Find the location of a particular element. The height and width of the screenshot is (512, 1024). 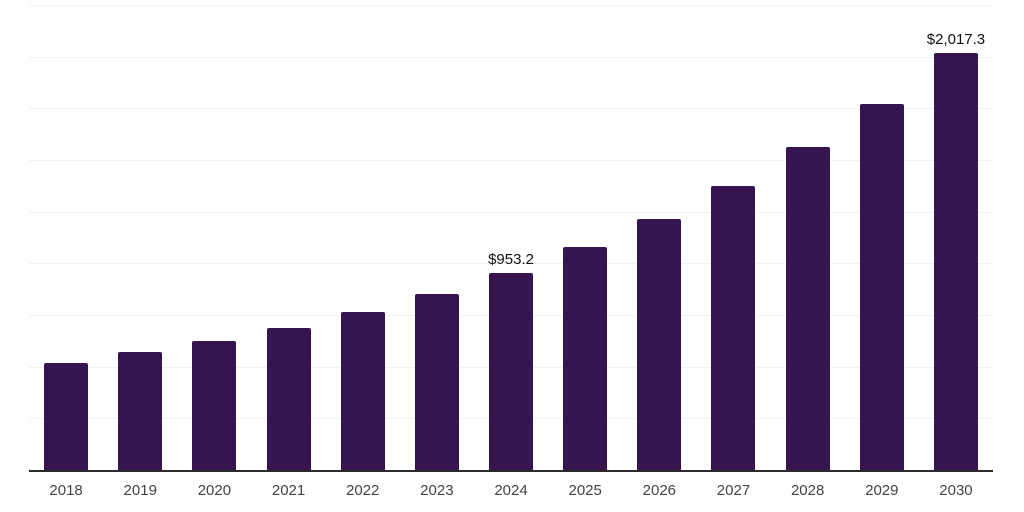

bar-2018 is located at coordinates (66, 416).